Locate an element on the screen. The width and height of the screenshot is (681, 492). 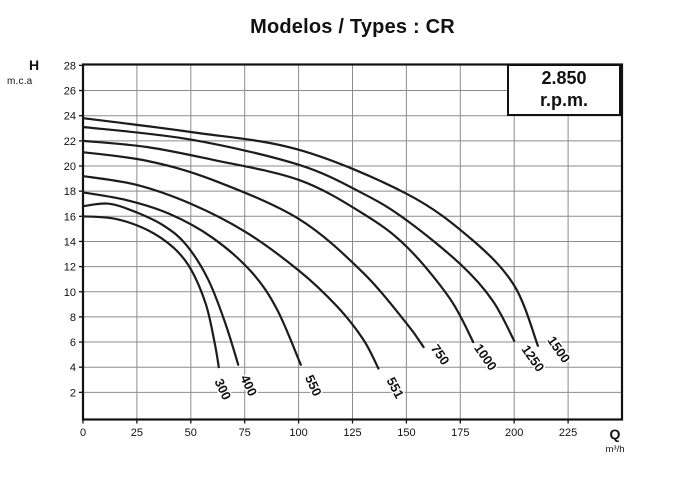
y-tick-label: 28 is located at coordinates (70, 66).